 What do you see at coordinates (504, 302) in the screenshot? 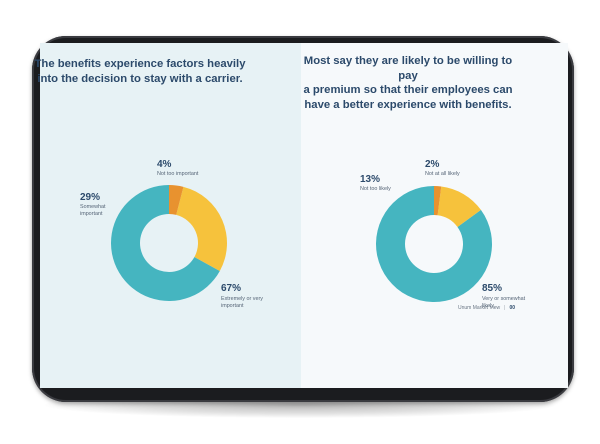
I see `chart-2-slice-1-label: Very or somewhat likely` at bounding box center [504, 302].